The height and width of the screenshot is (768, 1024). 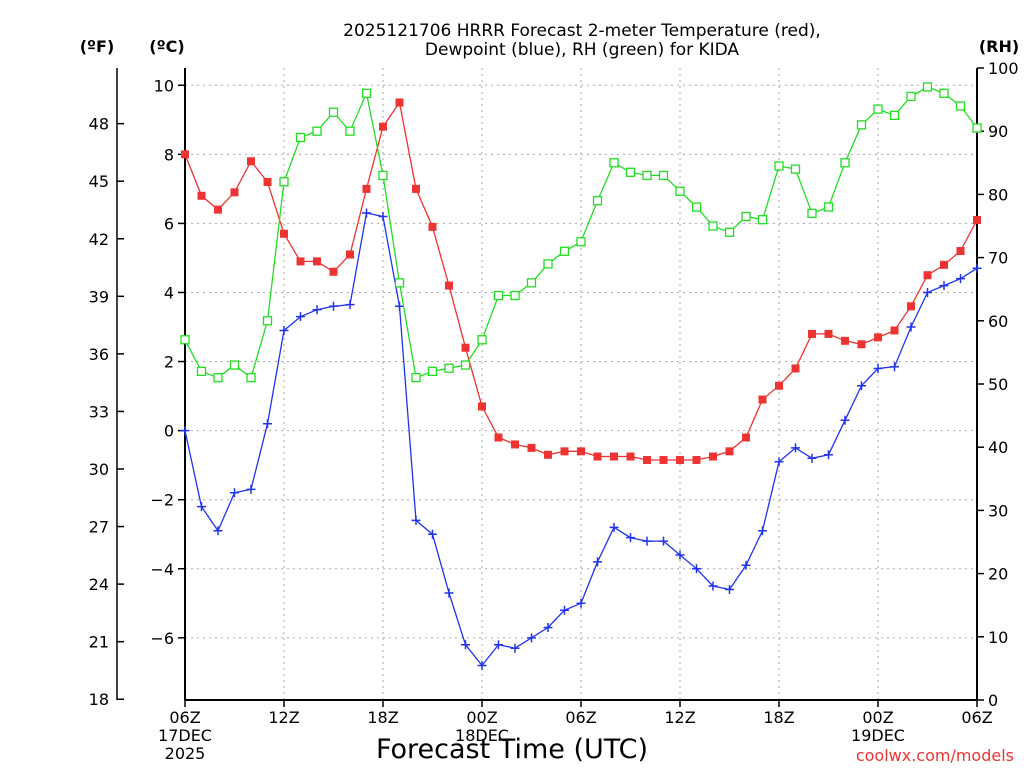 What do you see at coordinates (185, 753) in the screenshot?
I see `date-label-year: 2025` at bounding box center [185, 753].